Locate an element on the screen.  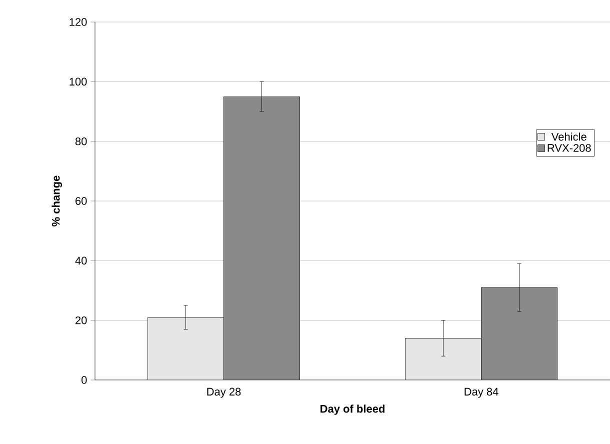
legend-label: RVX-208 is located at coordinates (569, 148).